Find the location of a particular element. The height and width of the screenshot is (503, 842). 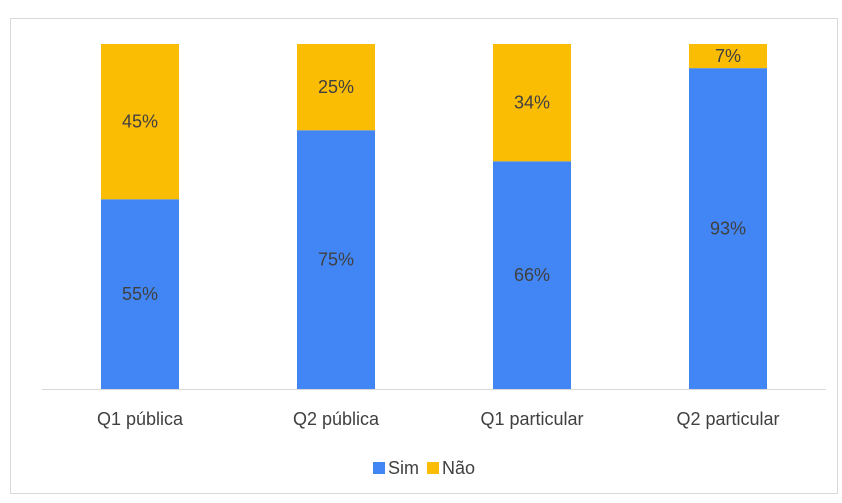

x-tick-label: Q2 particular is located at coordinates (727, 419).